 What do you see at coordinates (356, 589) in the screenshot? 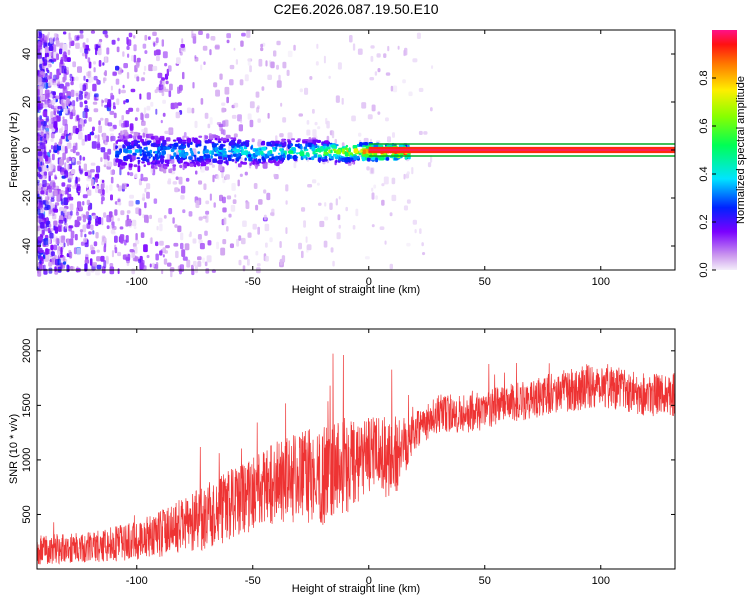
I see `snr-x-label: Height of straight line (km)` at bounding box center [356, 589].